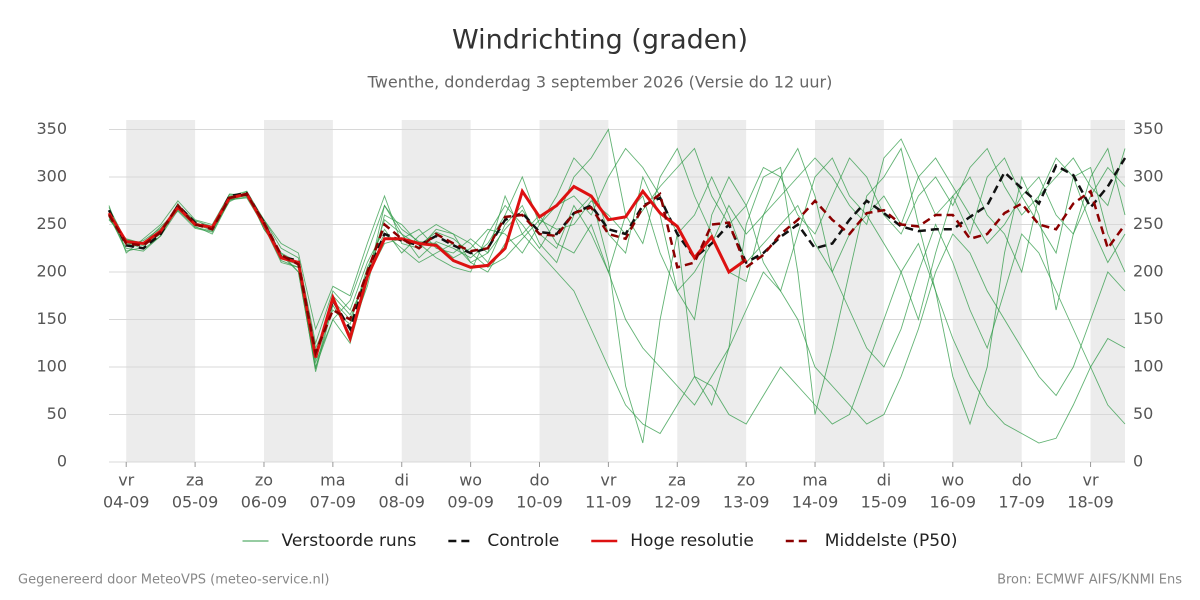  Describe the element at coordinates (51, 271) in the screenshot. I see `y-tick-label: 200` at that location.